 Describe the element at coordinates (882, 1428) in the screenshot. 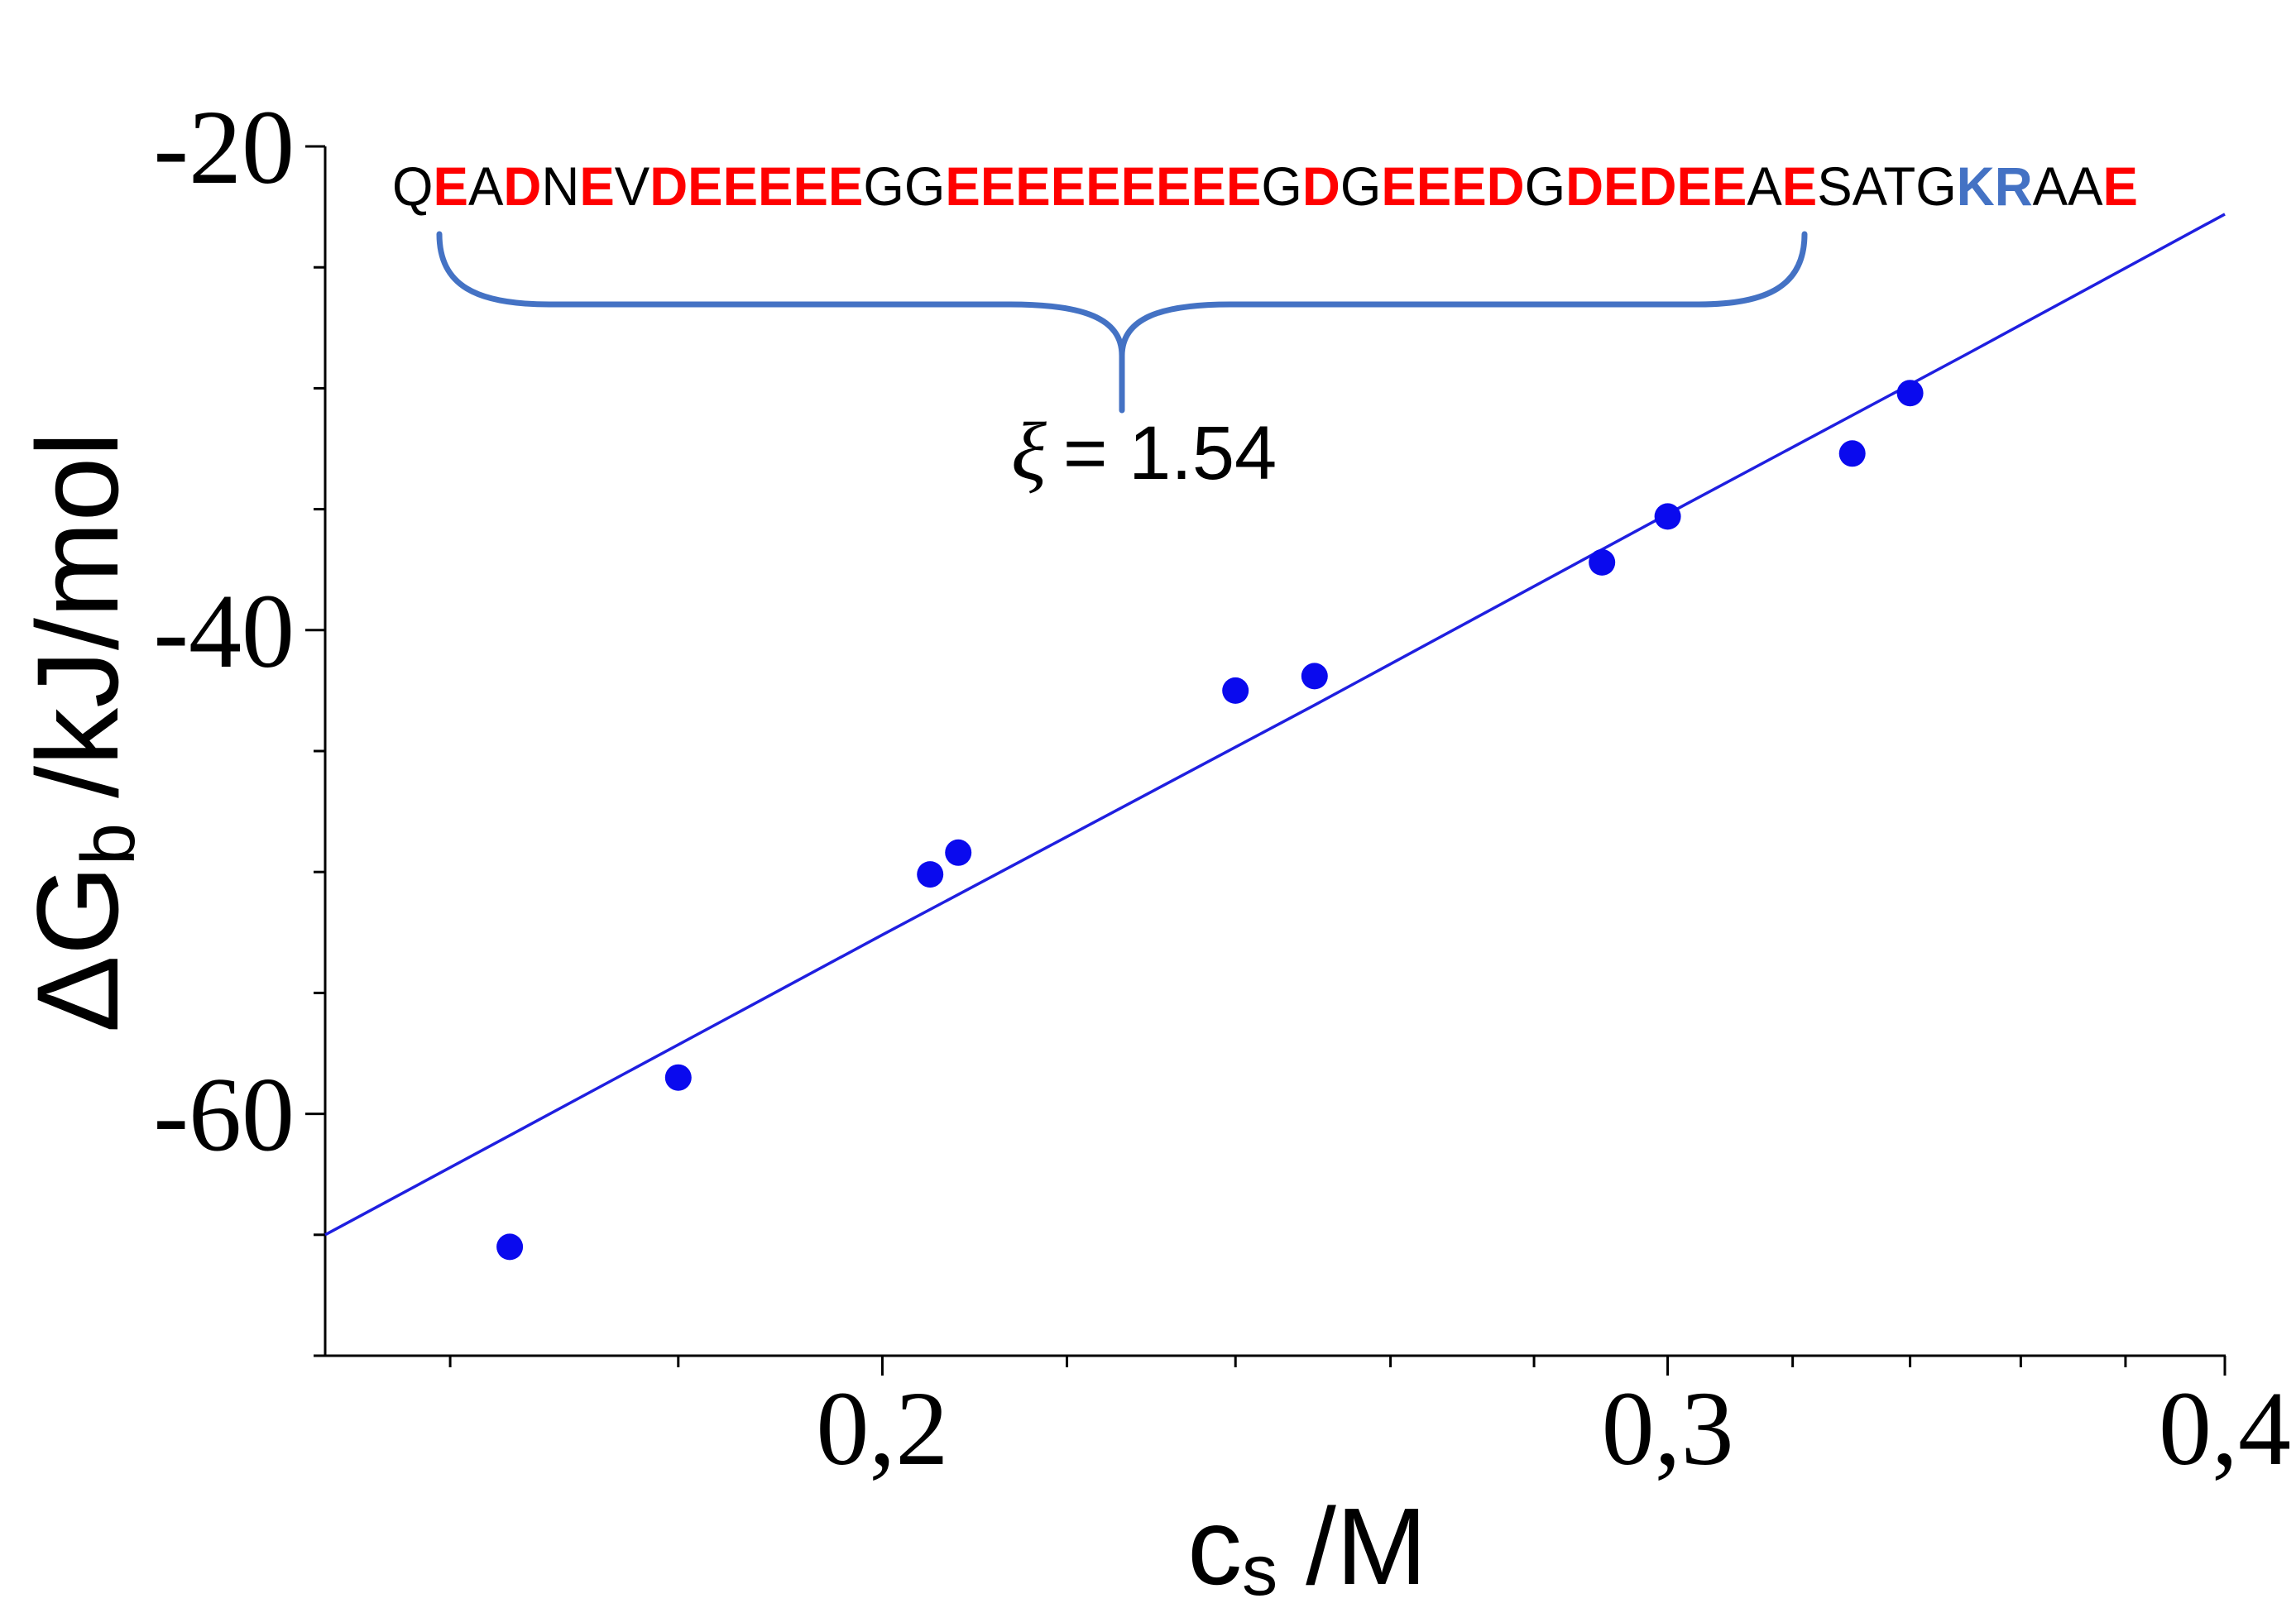

I see `x-tick-label: 0,2` at that location.